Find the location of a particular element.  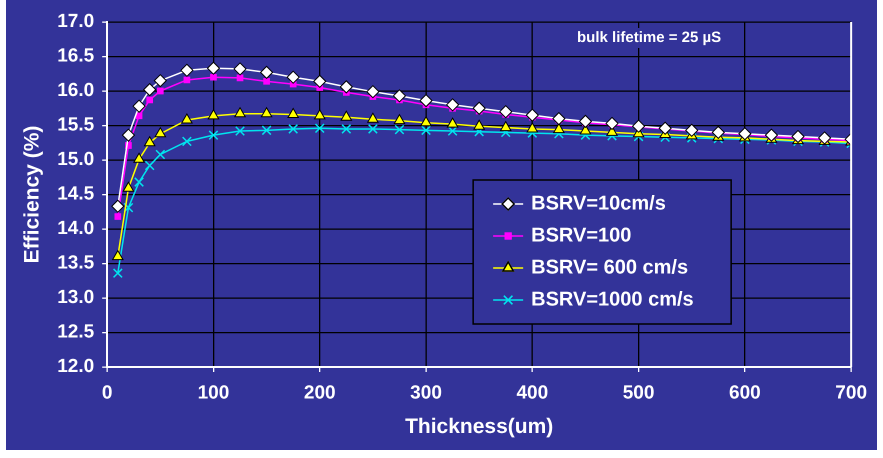

y-tick-label: 12.5 is located at coordinates (76, 332).